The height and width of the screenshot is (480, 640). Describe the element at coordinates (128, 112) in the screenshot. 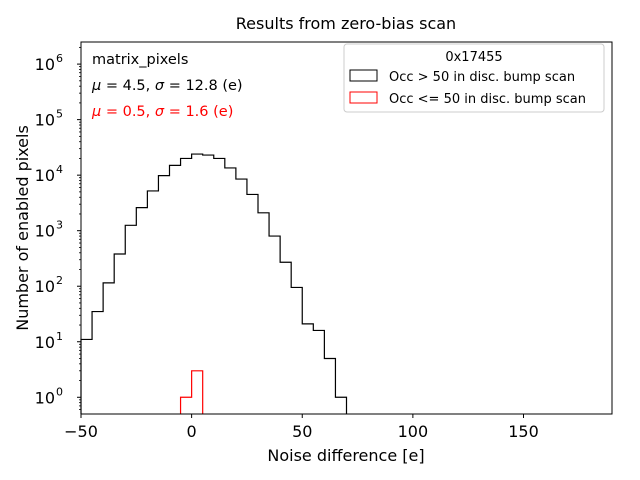

I see `mu-value: = 0.5,` at that location.